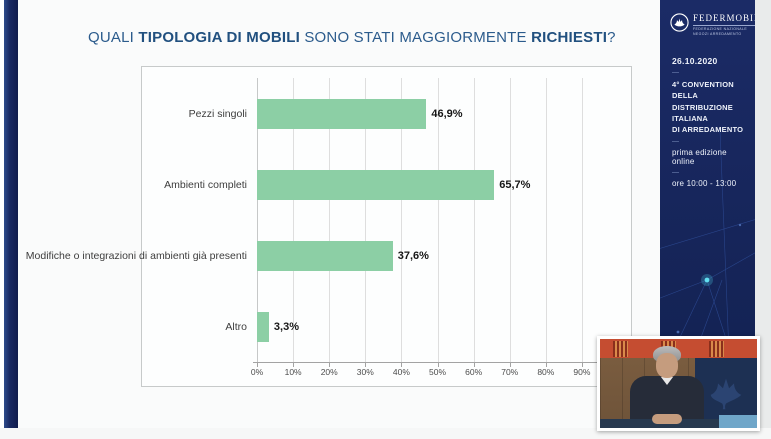  What do you see at coordinates (429, 362) in the screenshot?
I see `x-axis-line` at bounding box center [429, 362].